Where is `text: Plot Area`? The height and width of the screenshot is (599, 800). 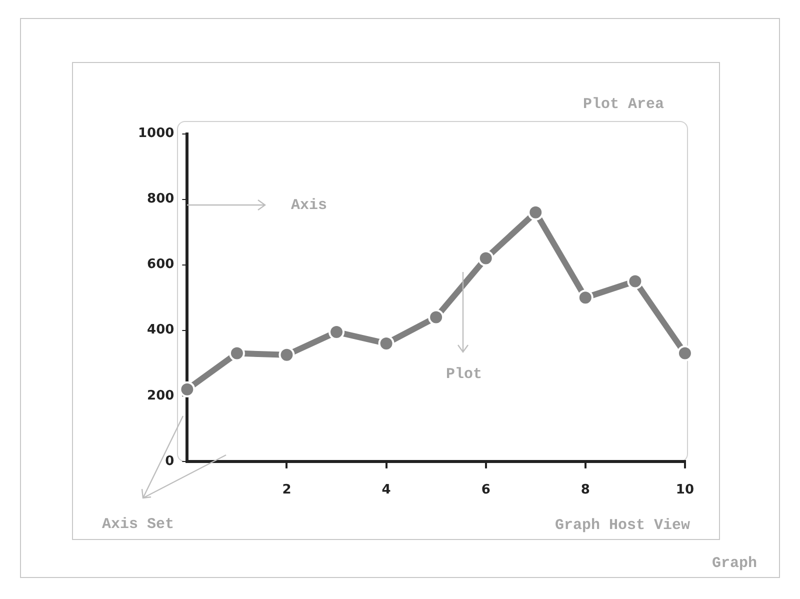 text: Plot Area is located at coordinates (623, 104).